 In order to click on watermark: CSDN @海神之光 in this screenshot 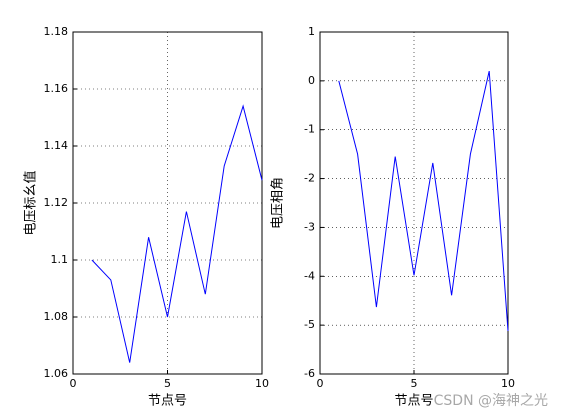, I will do `click(491, 401)`.